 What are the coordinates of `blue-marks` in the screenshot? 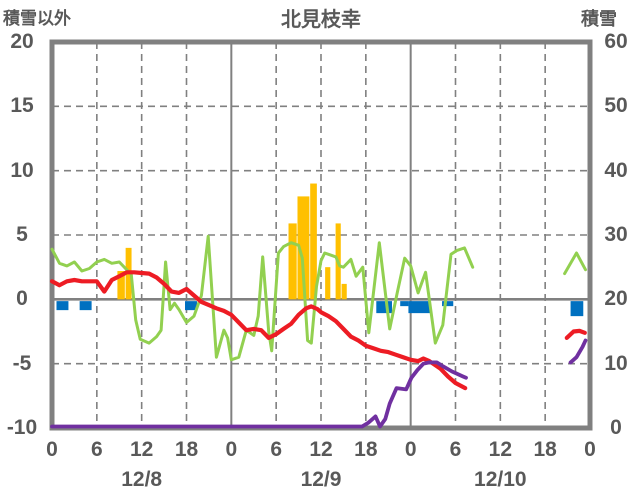 It's located at (320, 309).